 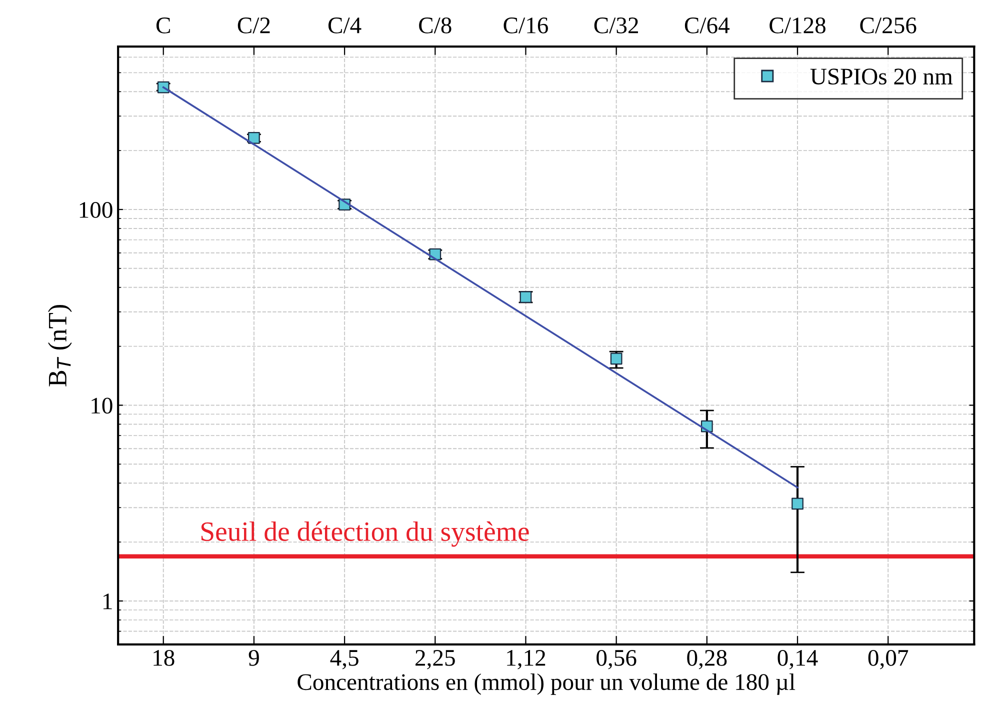 What do you see at coordinates (435, 660) in the screenshot?
I see `x-tick-label: 2,25` at bounding box center [435, 660].